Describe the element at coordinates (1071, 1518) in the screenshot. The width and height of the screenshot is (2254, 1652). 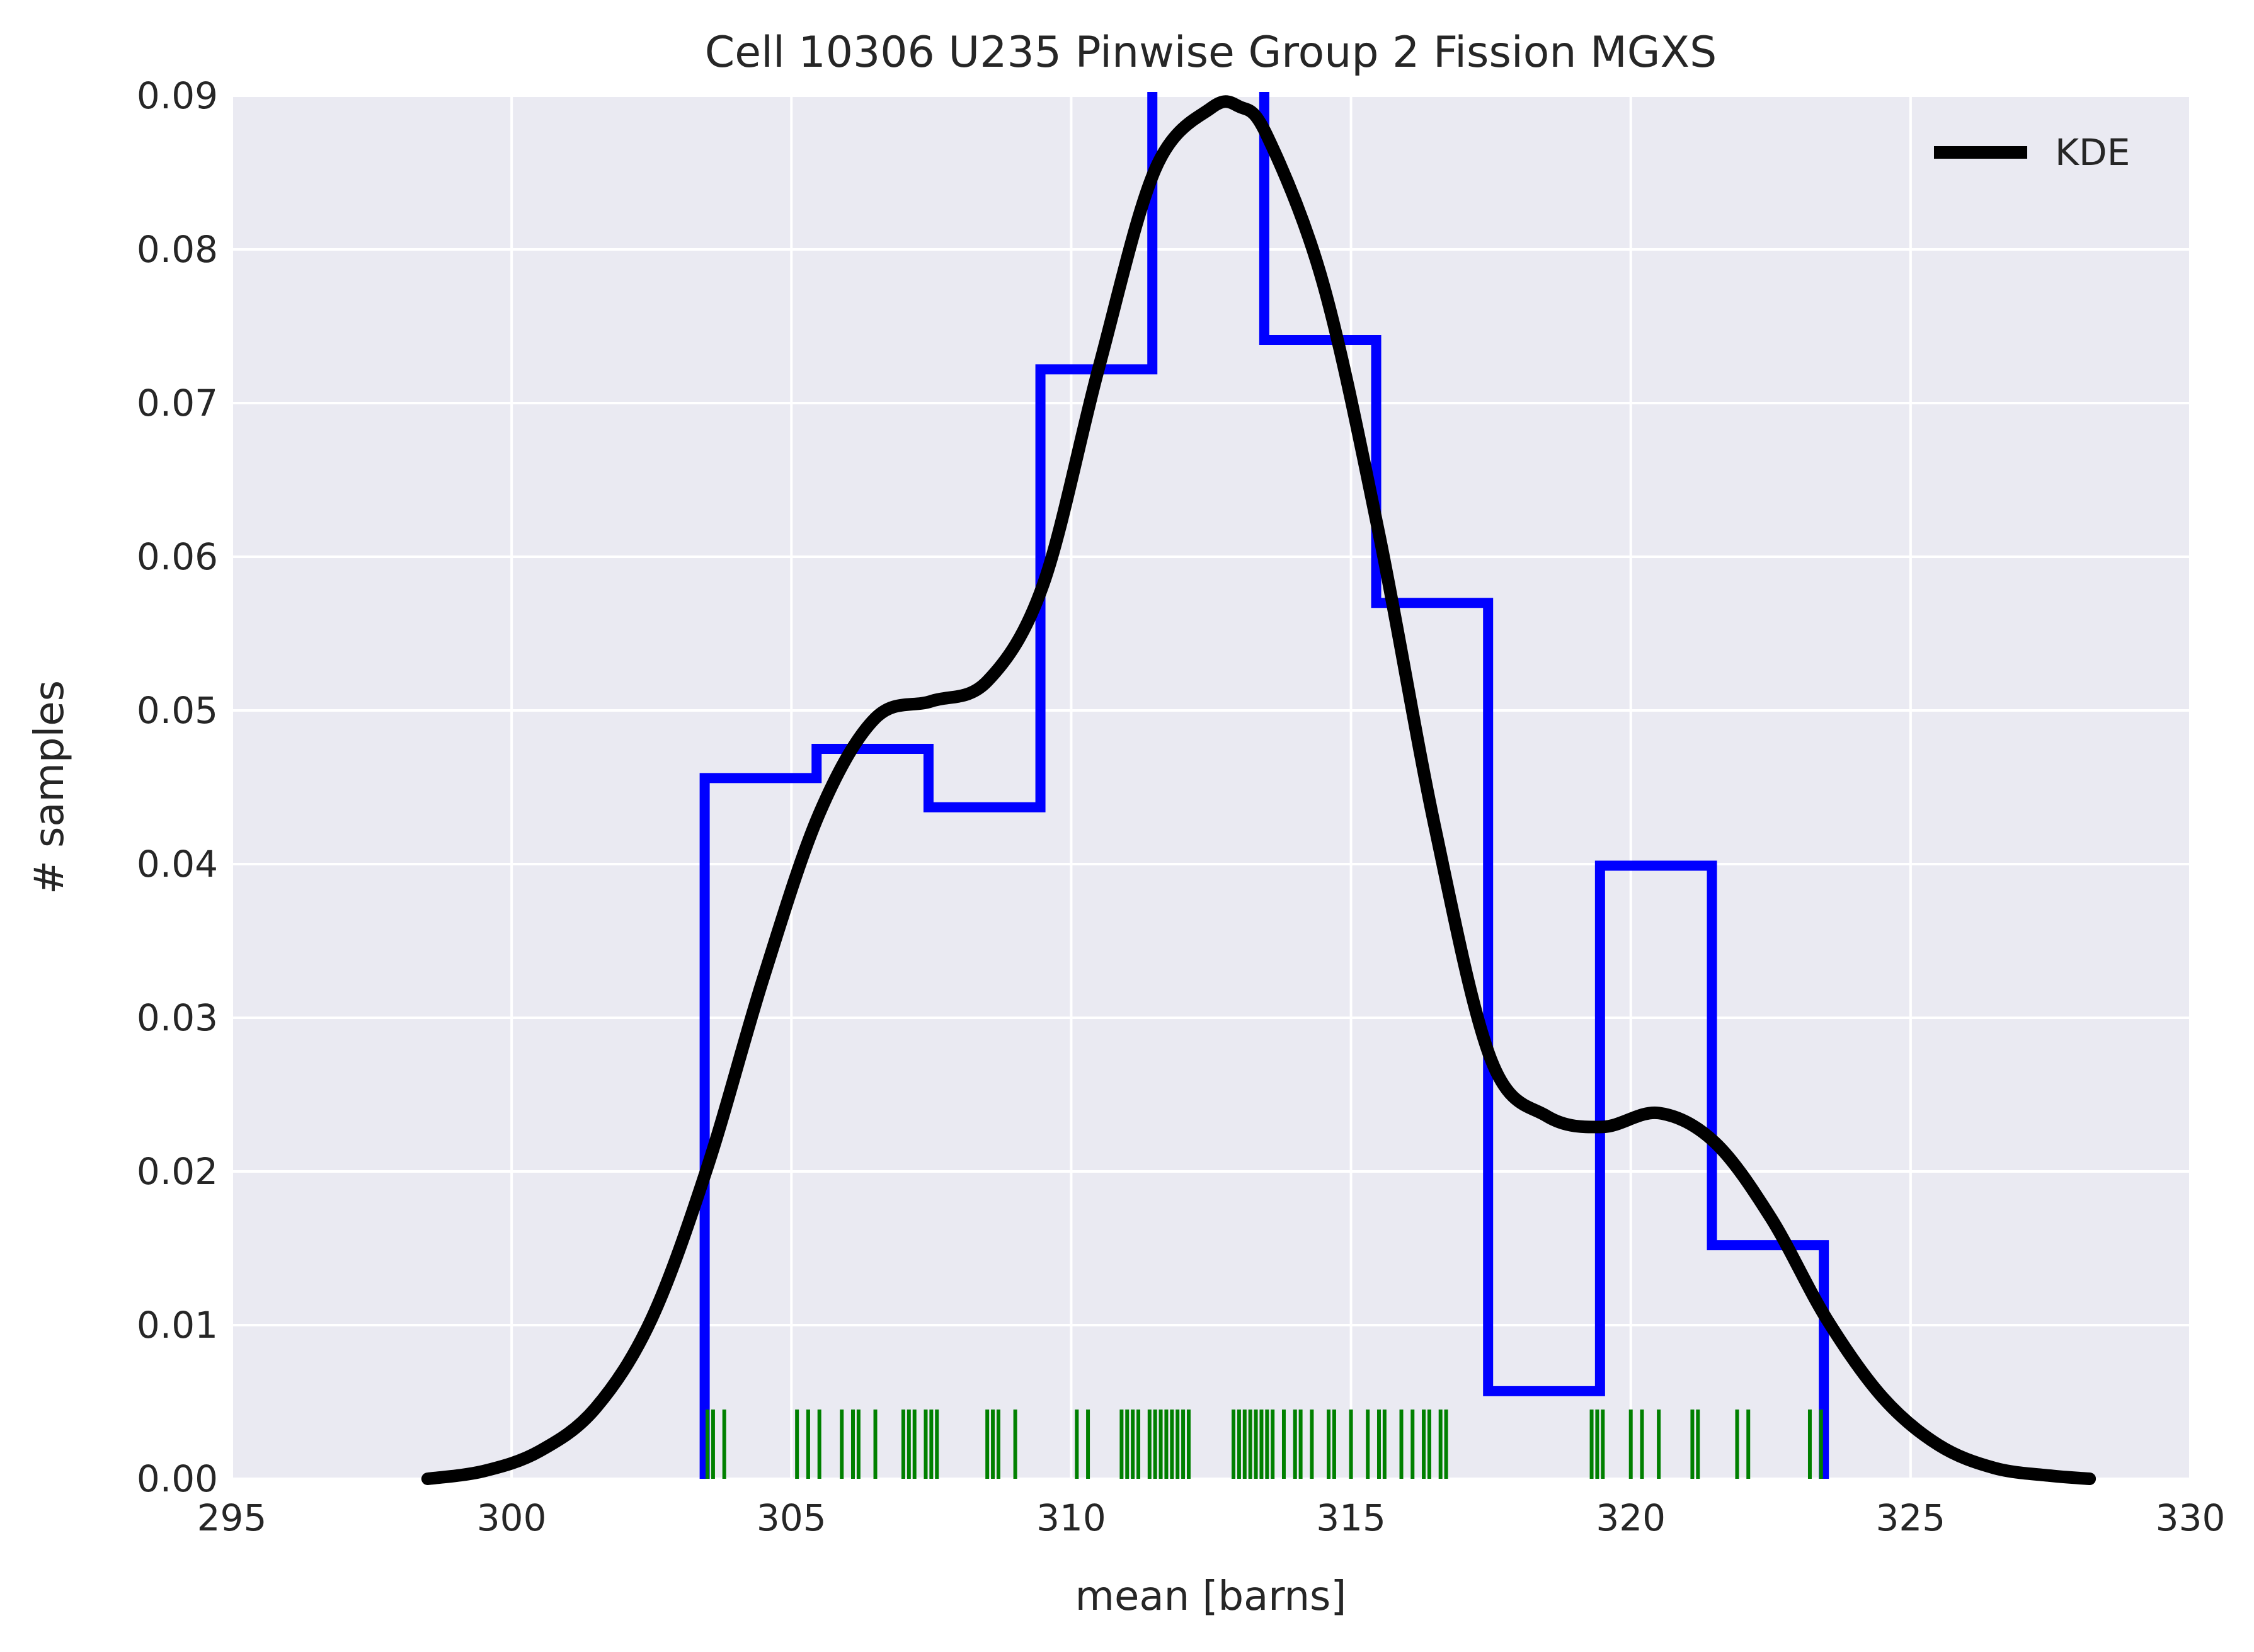
I see `x-tick-label: 310` at that location.